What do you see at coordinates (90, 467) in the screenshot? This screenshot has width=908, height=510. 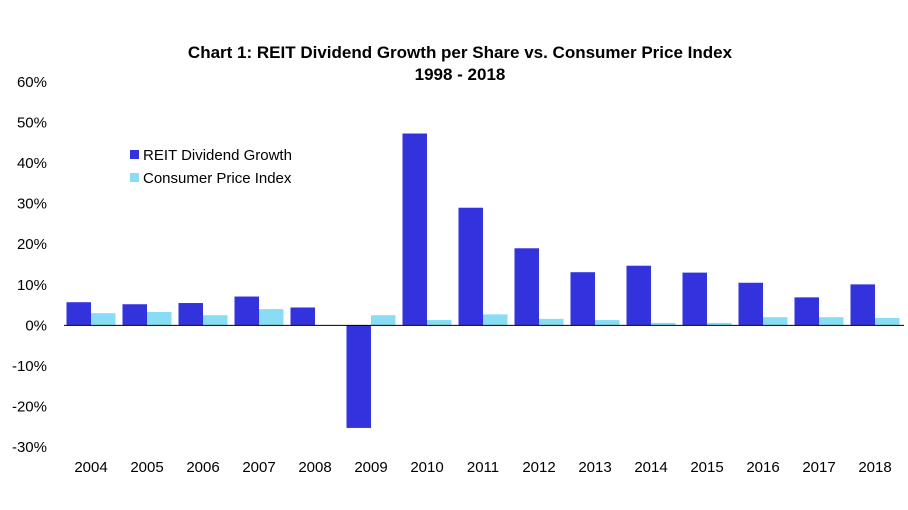 I see `x-tick-label: 2004` at bounding box center [90, 467].